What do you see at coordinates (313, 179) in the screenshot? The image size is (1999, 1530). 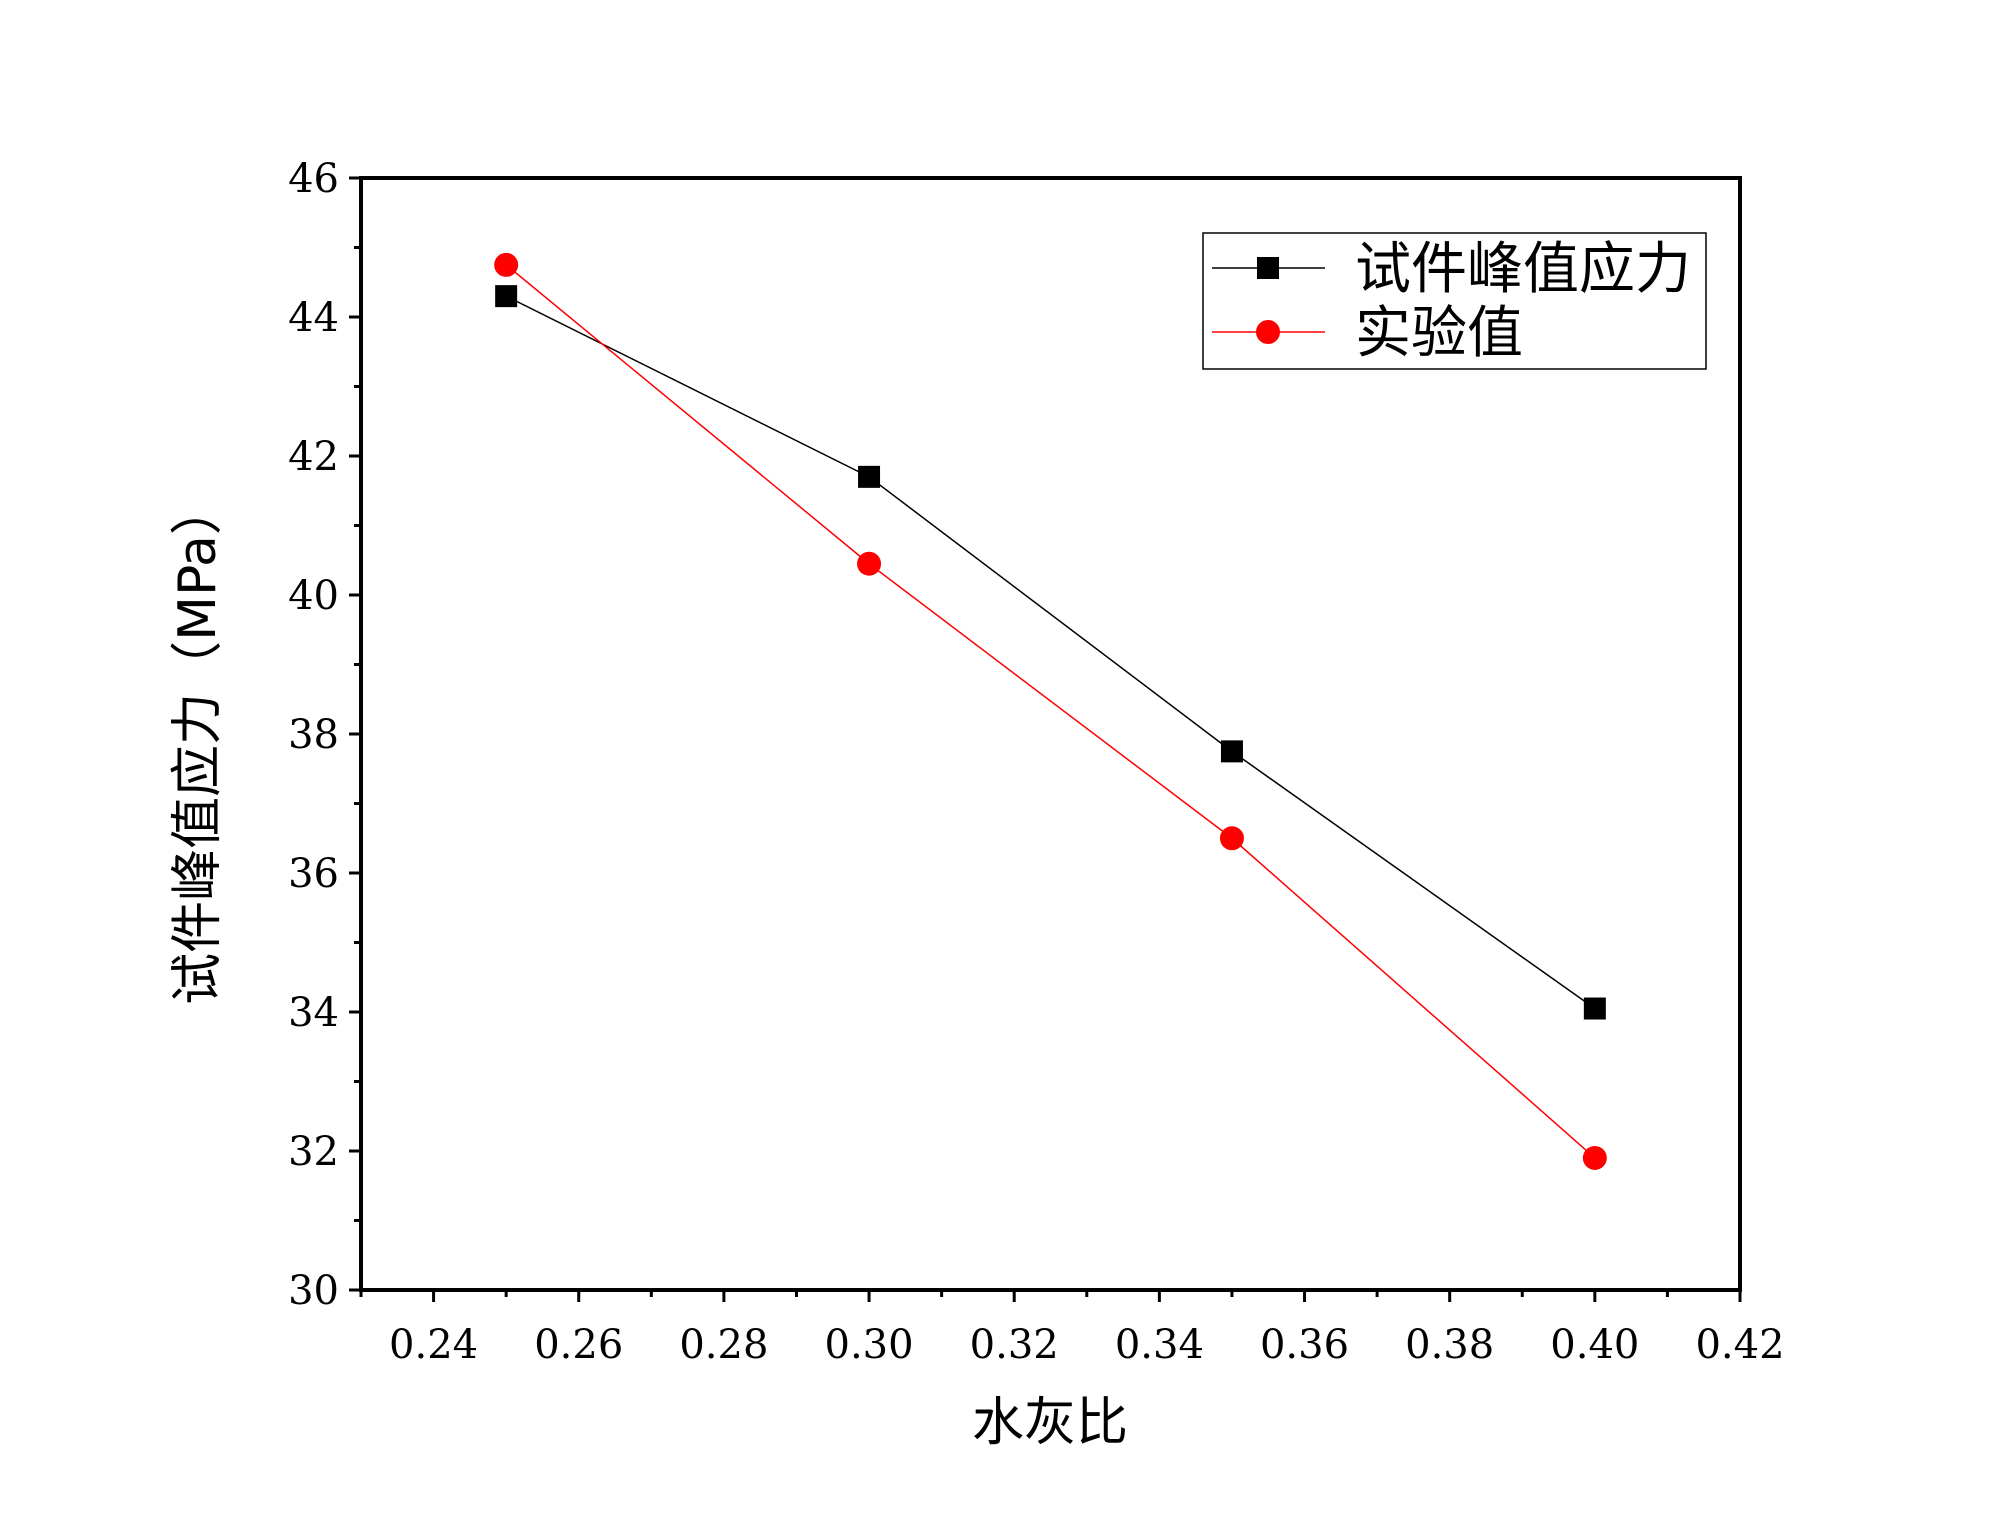 I see `y-tick-label-46: 46` at bounding box center [313, 179].